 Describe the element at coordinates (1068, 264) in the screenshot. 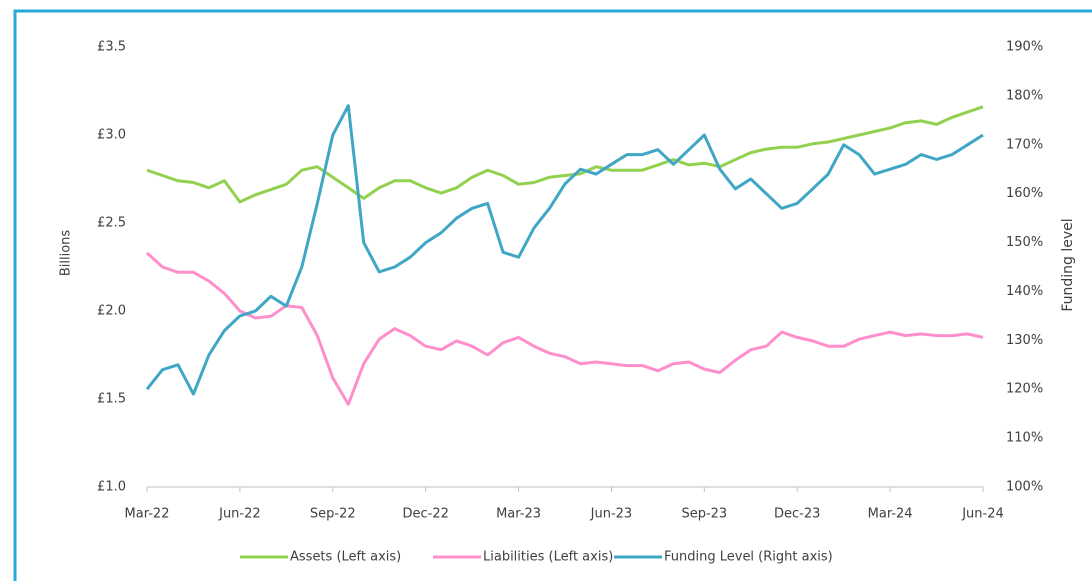

I see `y2-axis-label: Funding level` at that location.